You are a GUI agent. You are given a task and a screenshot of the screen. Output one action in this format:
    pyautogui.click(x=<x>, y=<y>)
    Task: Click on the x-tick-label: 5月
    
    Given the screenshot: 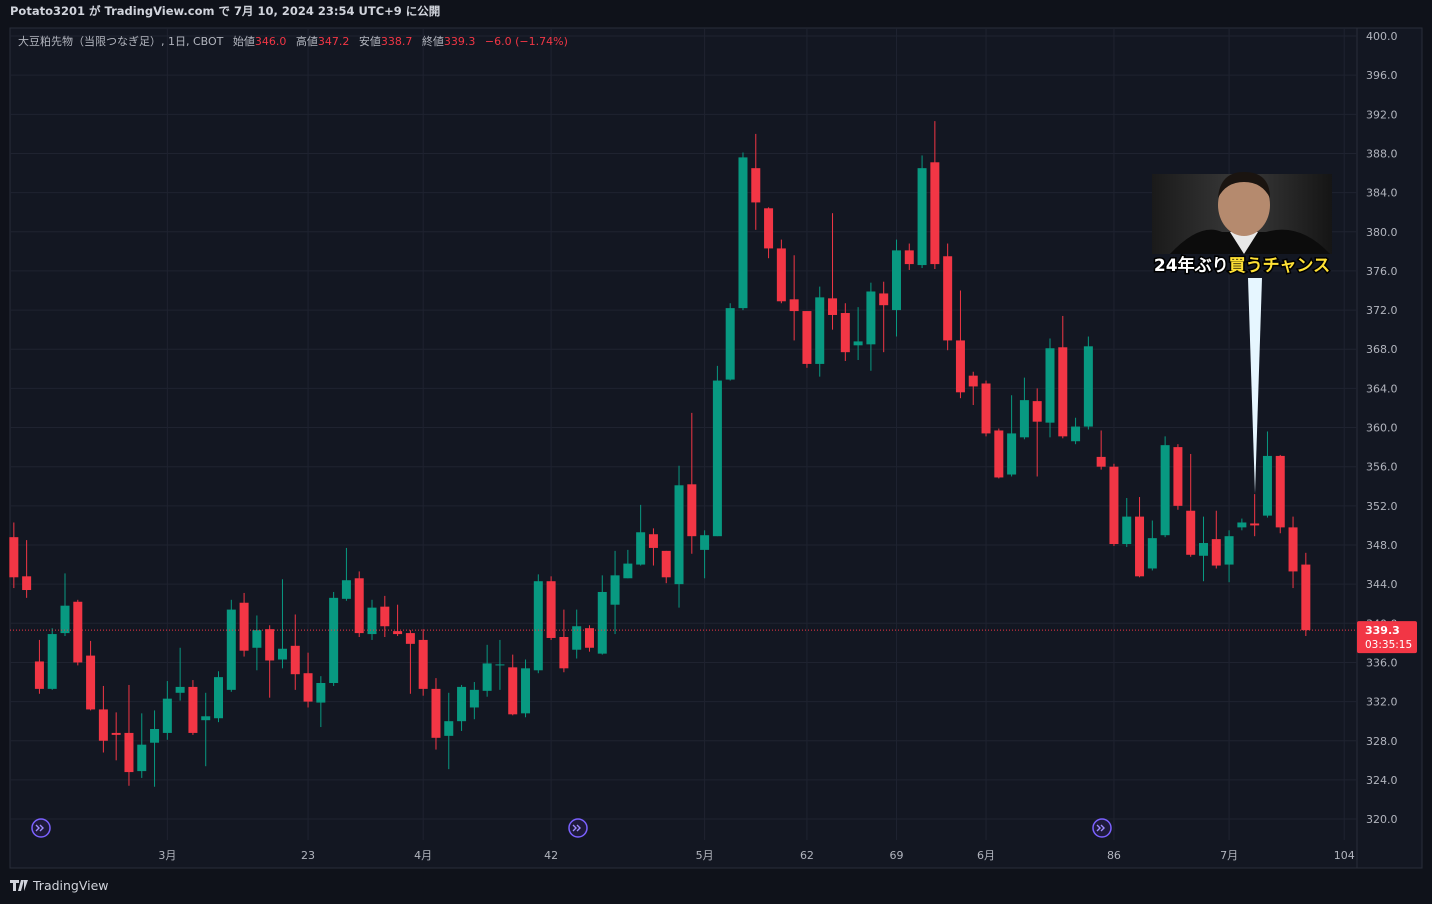 What is the action you would take?
    pyautogui.click(x=705, y=855)
    